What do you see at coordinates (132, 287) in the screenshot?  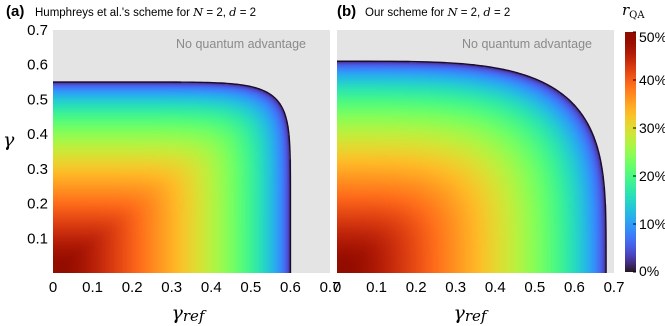 I see `panel-a-xtick-label: 0.2` at bounding box center [132, 287].